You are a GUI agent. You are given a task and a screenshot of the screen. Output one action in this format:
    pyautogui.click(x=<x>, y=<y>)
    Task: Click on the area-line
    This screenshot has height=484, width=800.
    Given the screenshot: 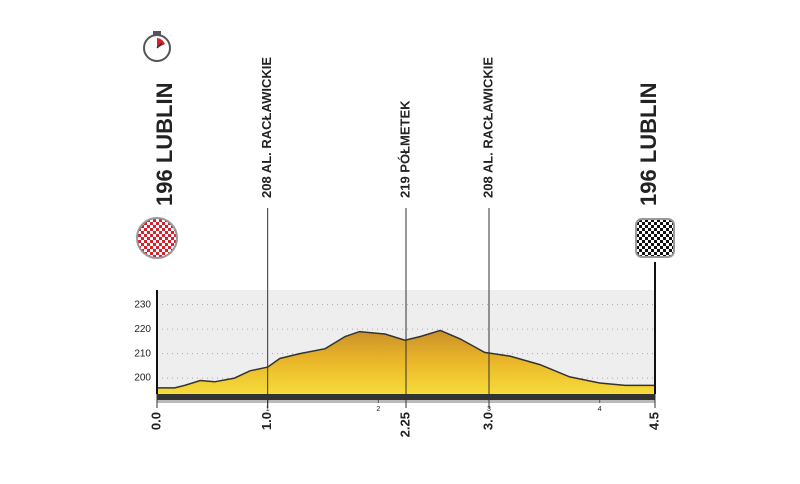 What is the action you would take?
    pyautogui.click(x=406, y=359)
    